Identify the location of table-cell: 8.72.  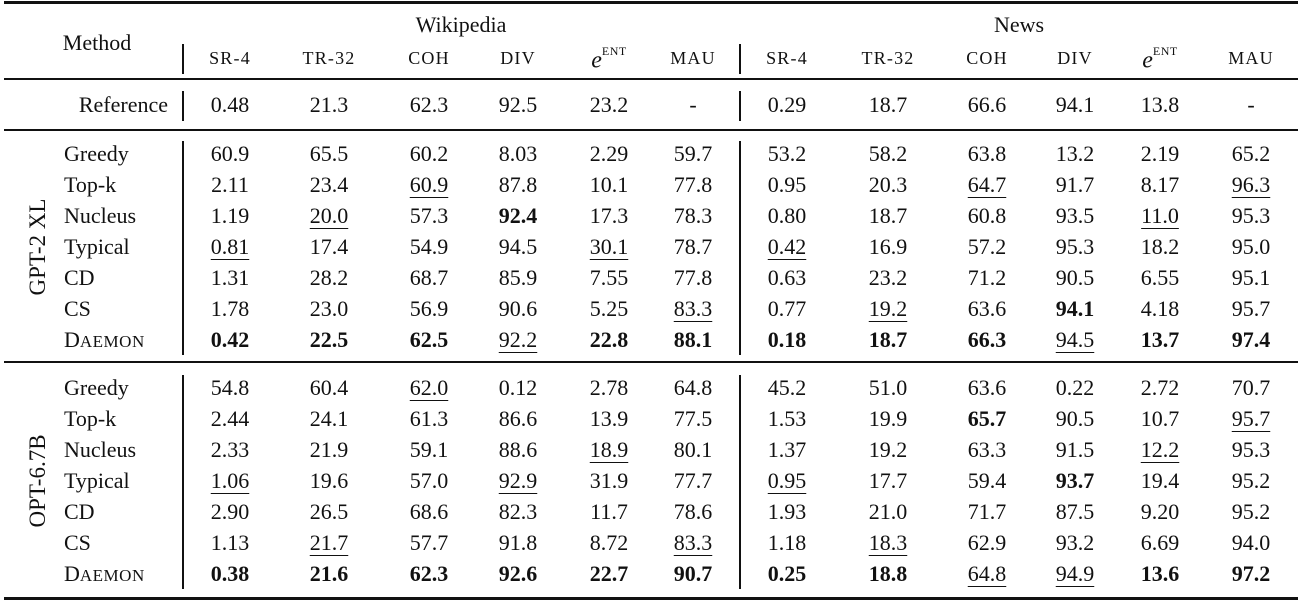
(609, 542).